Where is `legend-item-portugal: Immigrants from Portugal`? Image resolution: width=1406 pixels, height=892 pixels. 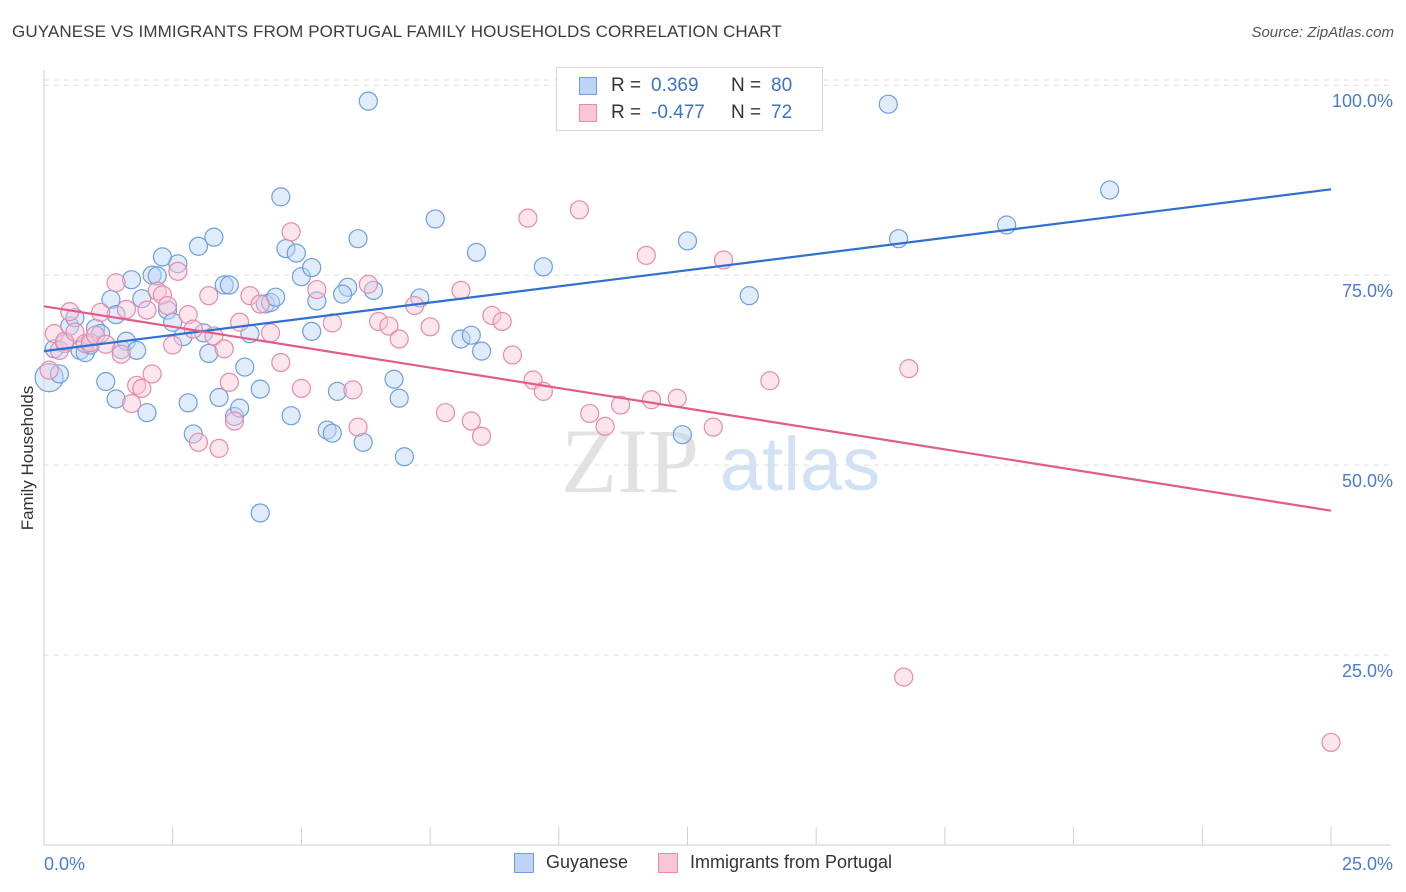 legend-item-portugal: Immigrants from Portugal is located at coordinates (775, 862).